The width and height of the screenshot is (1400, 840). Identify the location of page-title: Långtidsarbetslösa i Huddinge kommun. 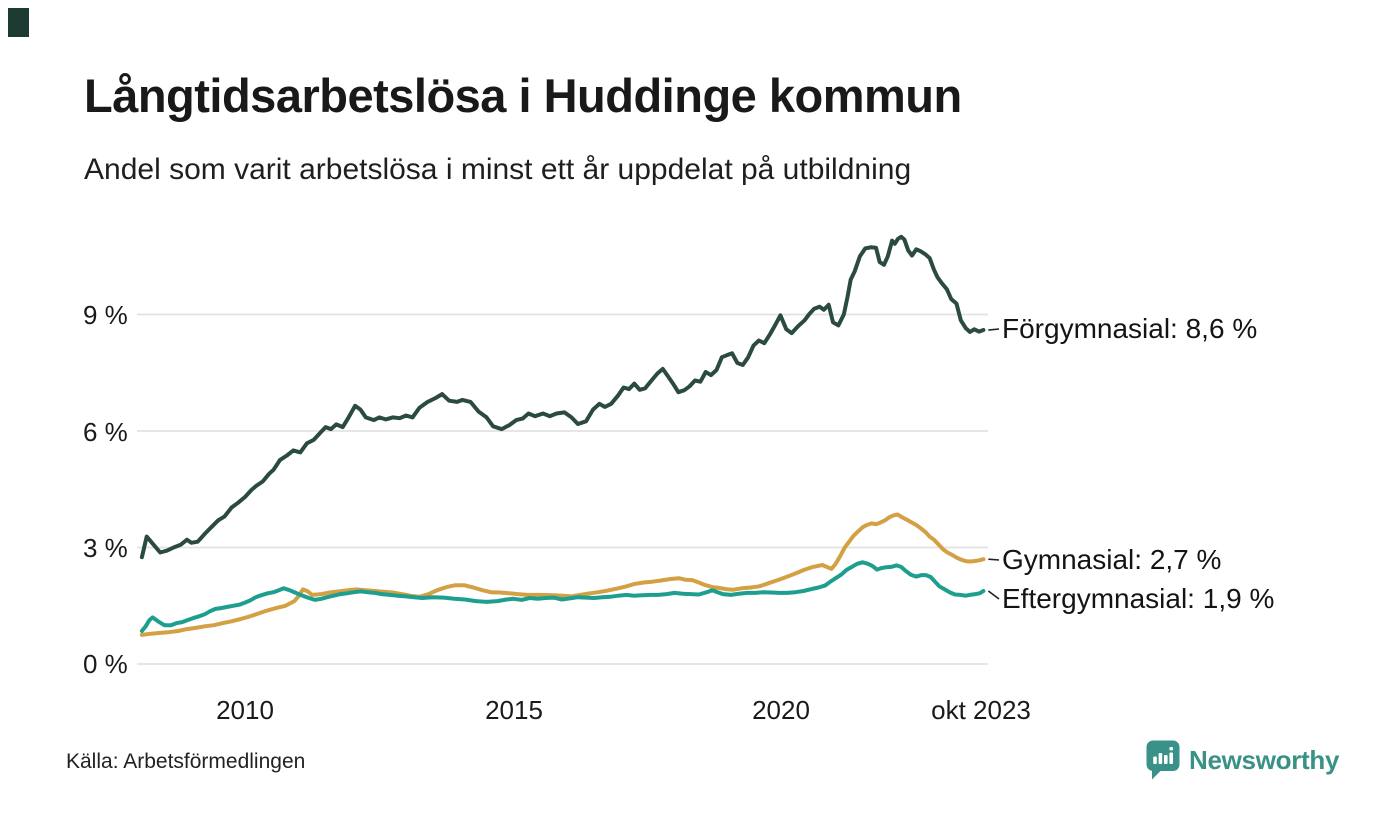
(523, 95).